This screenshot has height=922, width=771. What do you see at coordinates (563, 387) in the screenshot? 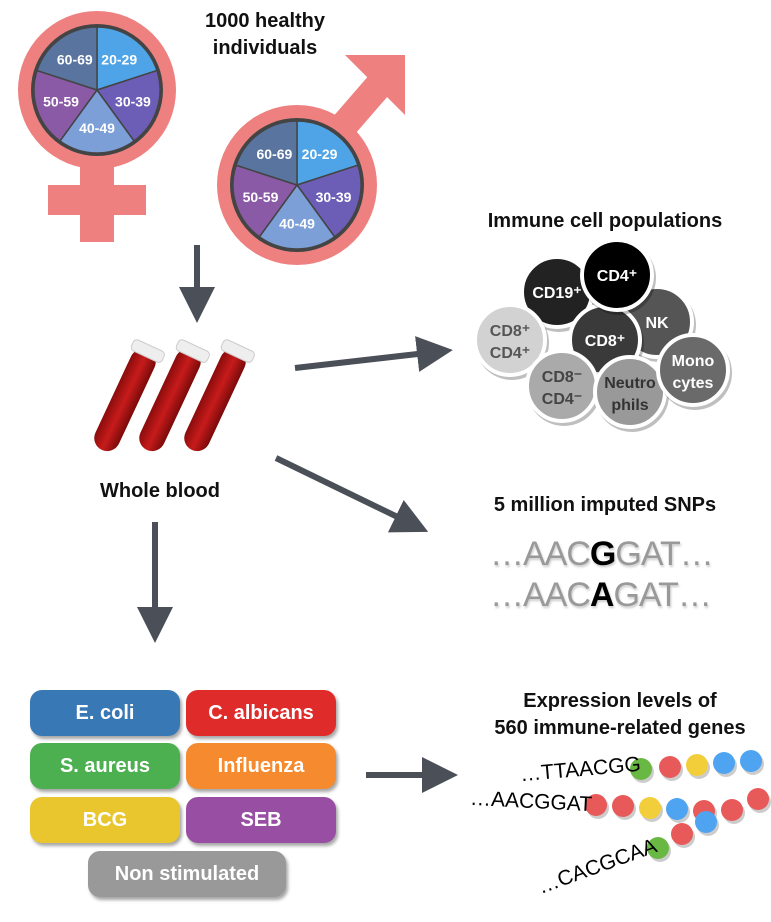
I see `cell-cd8⁻-cd4⁻: CD8⁻ CD4⁻` at bounding box center [563, 387].